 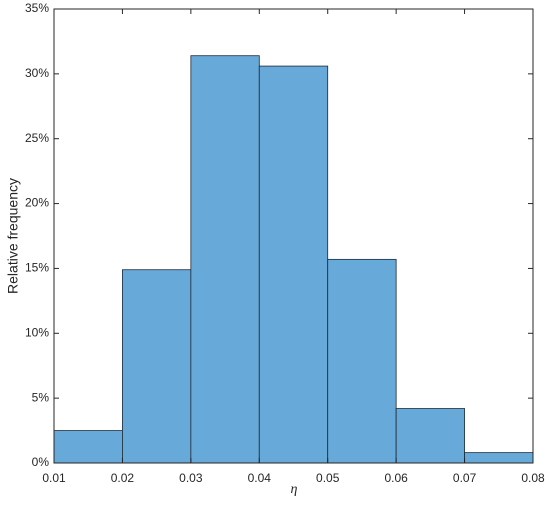 I want to click on y-tick-label: 25%, so click(x=37, y=138).